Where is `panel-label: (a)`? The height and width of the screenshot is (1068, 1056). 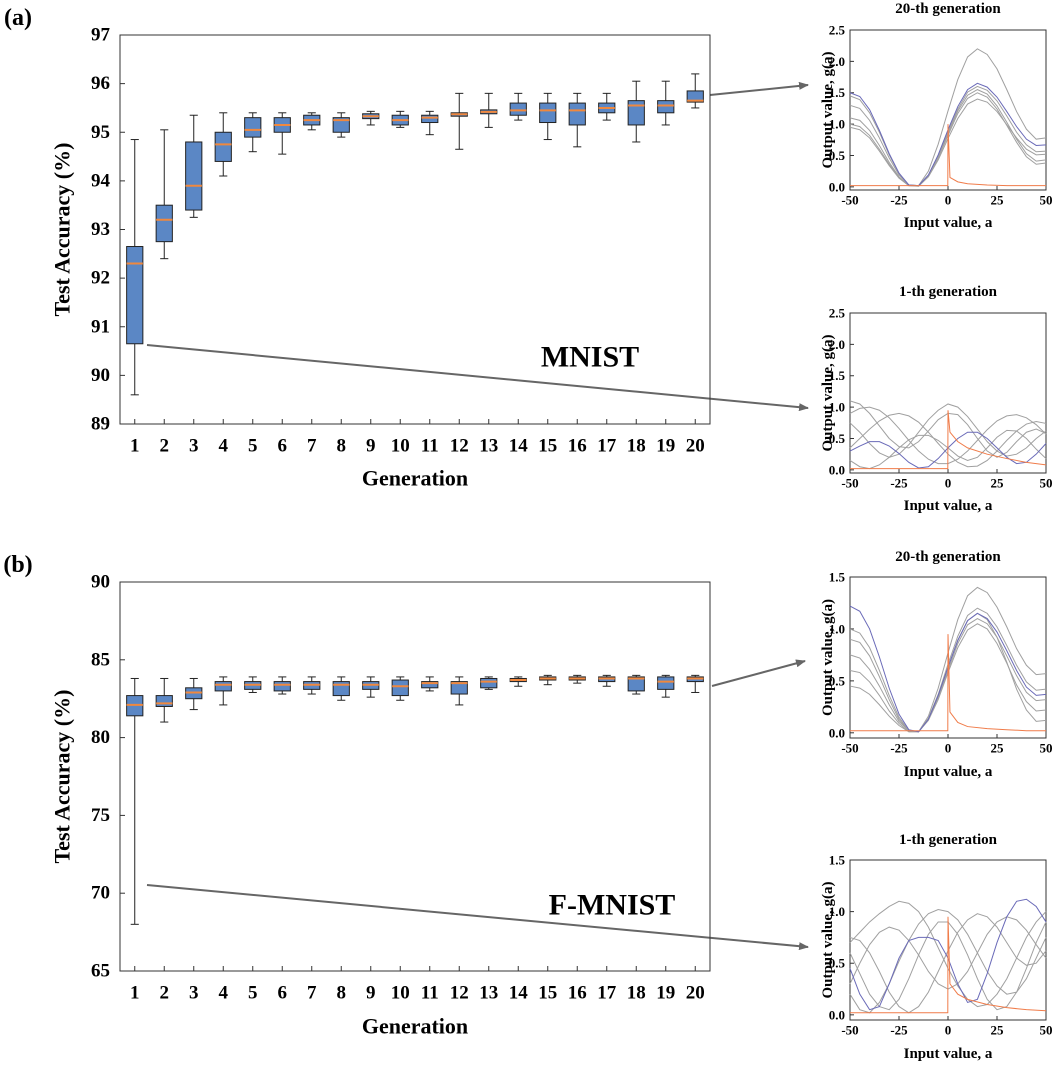 panel-label: (a) is located at coordinates (18, 18).